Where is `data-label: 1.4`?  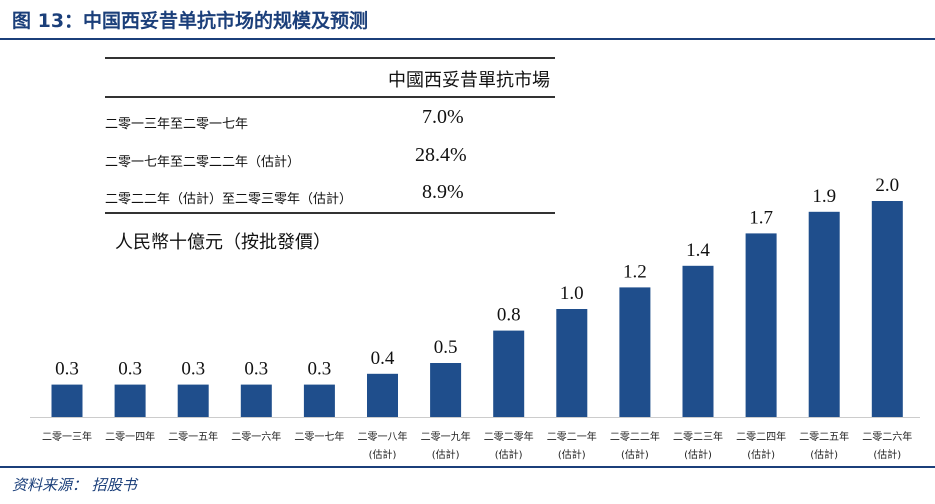
data-label: 1.4 is located at coordinates (698, 250).